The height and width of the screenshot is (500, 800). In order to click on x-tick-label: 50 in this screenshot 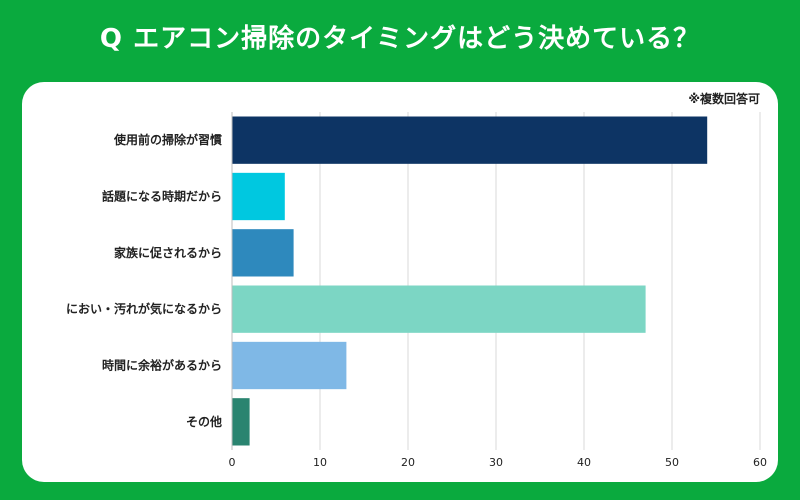, I will do `click(672, 462)`.